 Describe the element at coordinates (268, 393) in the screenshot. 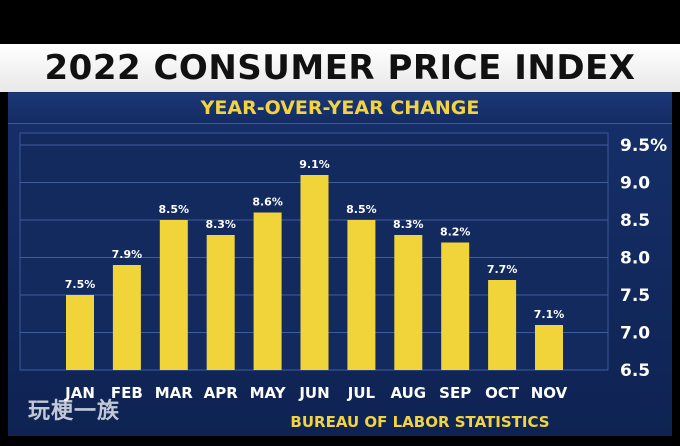

I see `x-tick-label: MAY` at that location.